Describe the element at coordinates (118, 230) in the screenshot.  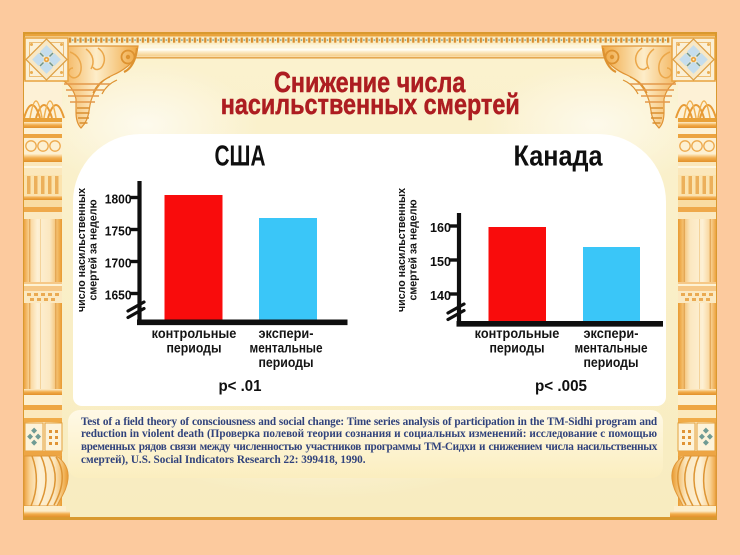
I see `svg-text: 1750` at that location.